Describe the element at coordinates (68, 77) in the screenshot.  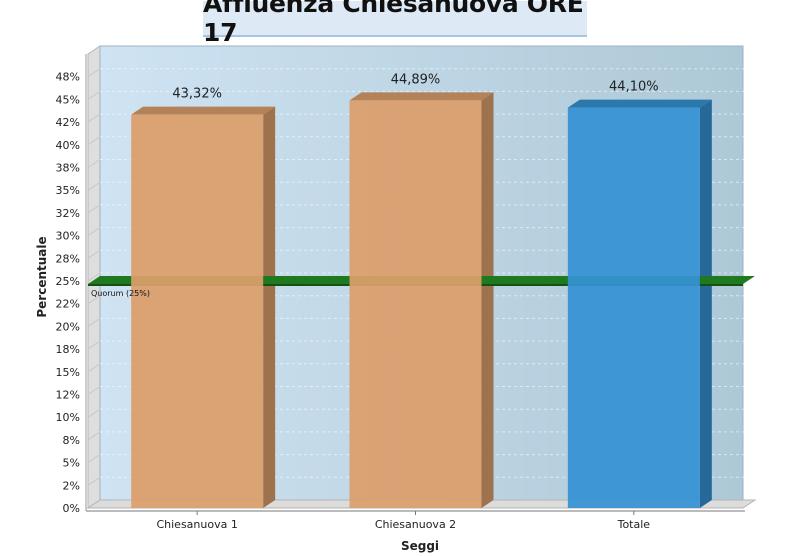
I see `y-tick-label: 48%` at that location.